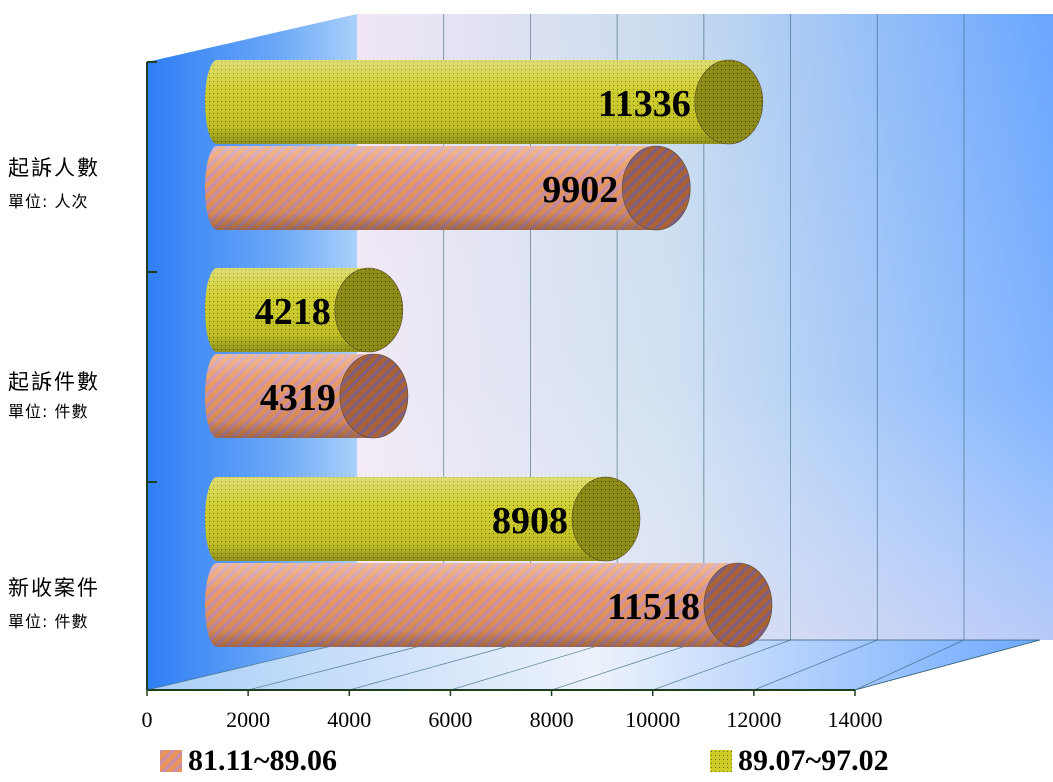 Image resolution: width=1053 pixels, height=782 pixels. I want to click on bar-s2-c3: 8908, so click(423, 519).